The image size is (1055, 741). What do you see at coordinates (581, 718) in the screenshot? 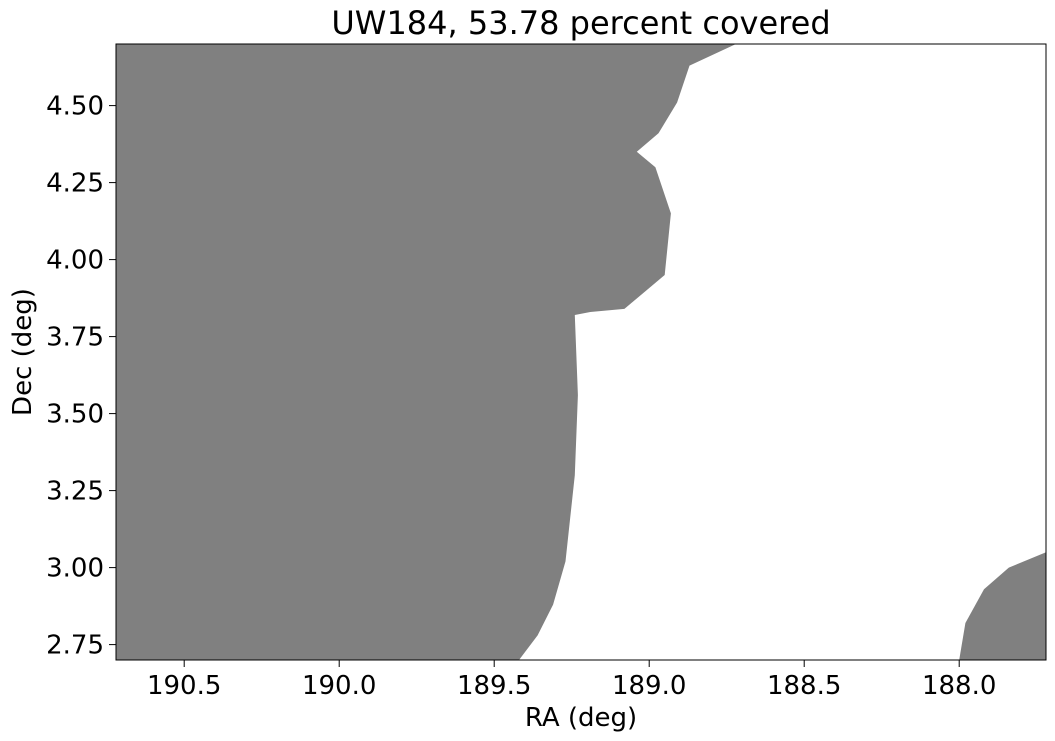
I see `x-axis-label: RA (deg)` at bounding box center [581, 718].